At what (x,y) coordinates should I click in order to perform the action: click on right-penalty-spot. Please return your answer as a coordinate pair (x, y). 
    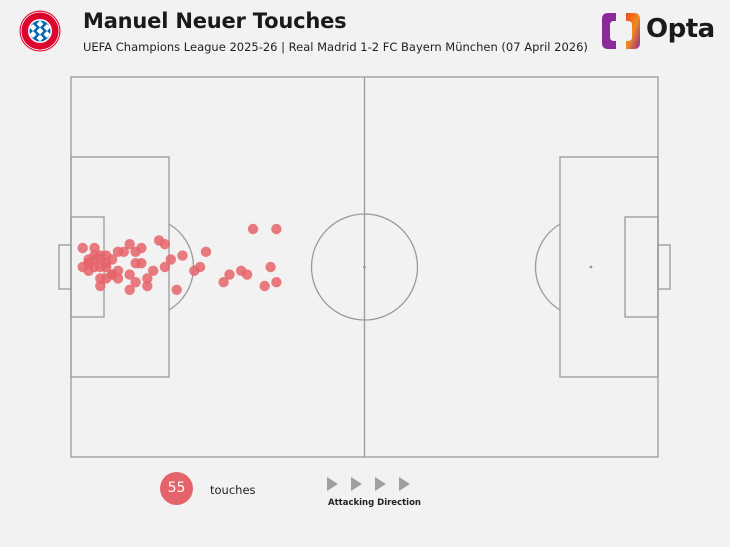
    Looking at the image, I should click on (591, 267).